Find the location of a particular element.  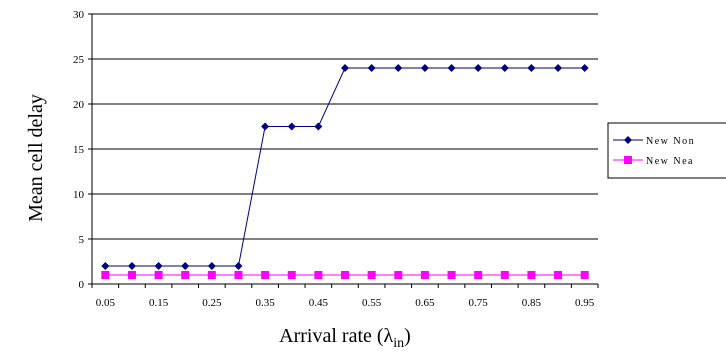

y-tick-label: 5 is located at coordinates (82, 240).